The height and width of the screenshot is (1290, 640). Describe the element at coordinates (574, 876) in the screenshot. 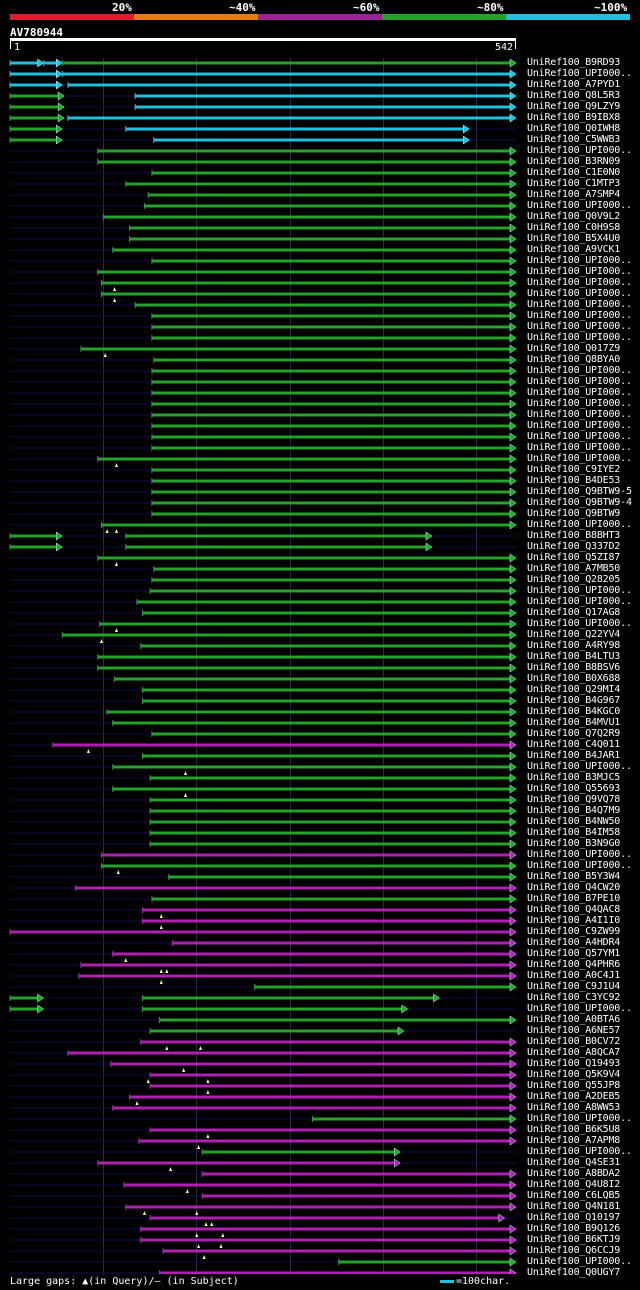

I see `hit-name-link: UniRef100_B5Y3W4` at that location.